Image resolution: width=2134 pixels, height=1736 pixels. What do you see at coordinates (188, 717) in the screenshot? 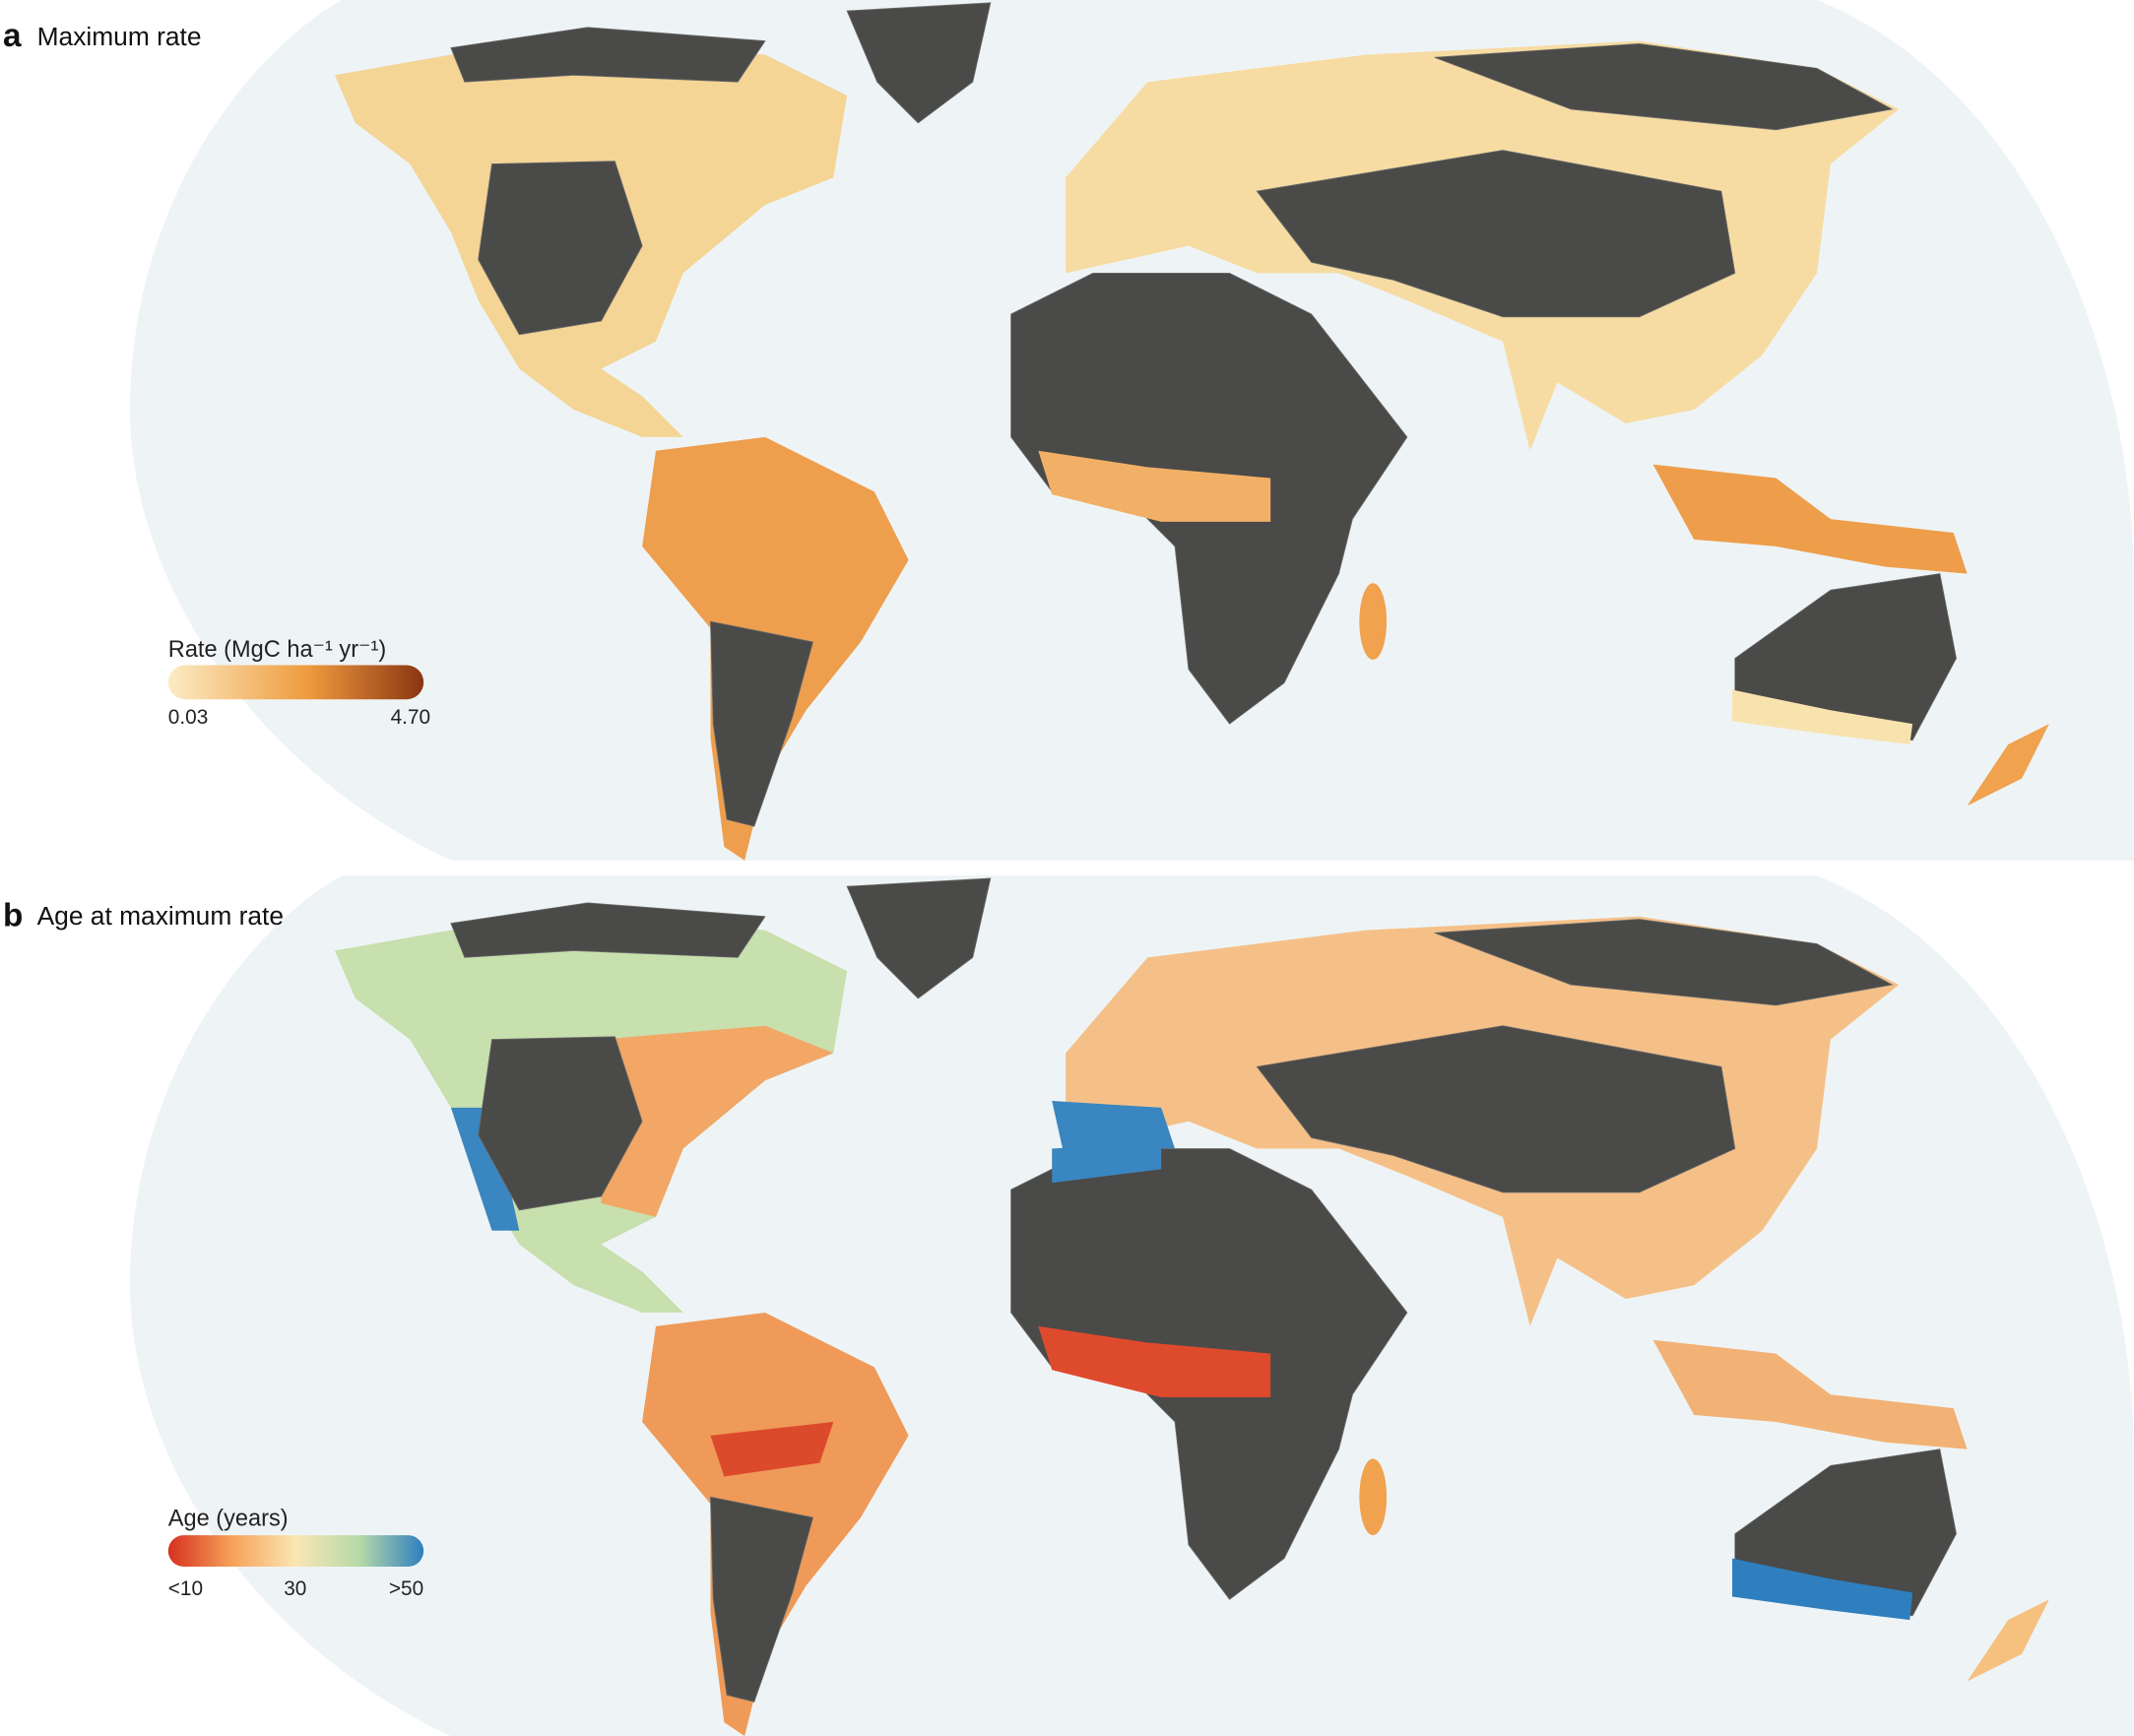
I see `legend-label: 0.03` at bounding box center [188, 717].